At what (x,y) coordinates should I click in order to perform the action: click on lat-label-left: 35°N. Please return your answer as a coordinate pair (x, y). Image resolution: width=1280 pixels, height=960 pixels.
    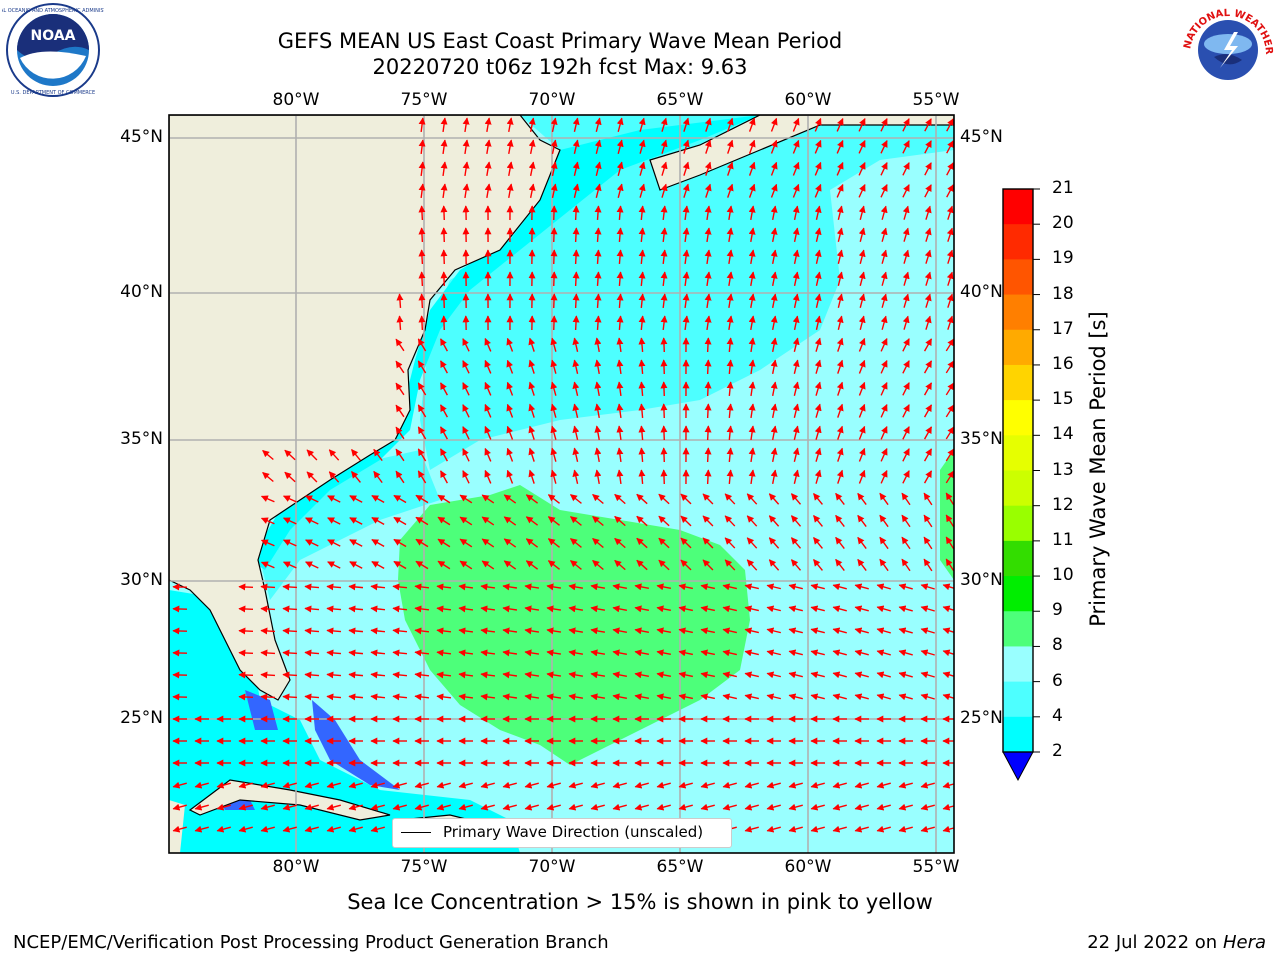
    Looking at the image, I should click on (141, 439).